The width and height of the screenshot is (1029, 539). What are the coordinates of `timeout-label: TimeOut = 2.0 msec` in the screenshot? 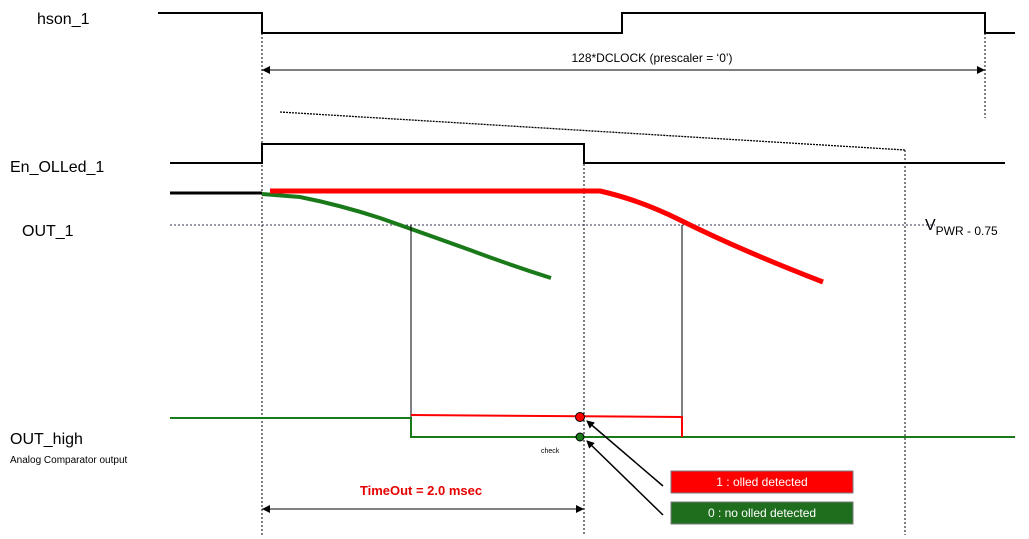 It's located at (421, 490).